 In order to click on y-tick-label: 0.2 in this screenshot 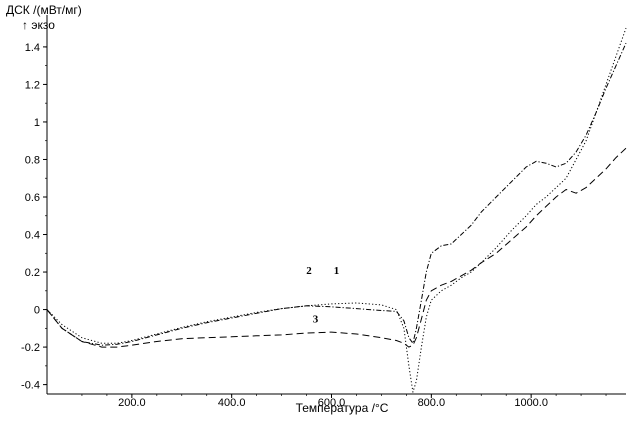, I will do `click(32, 273)`.